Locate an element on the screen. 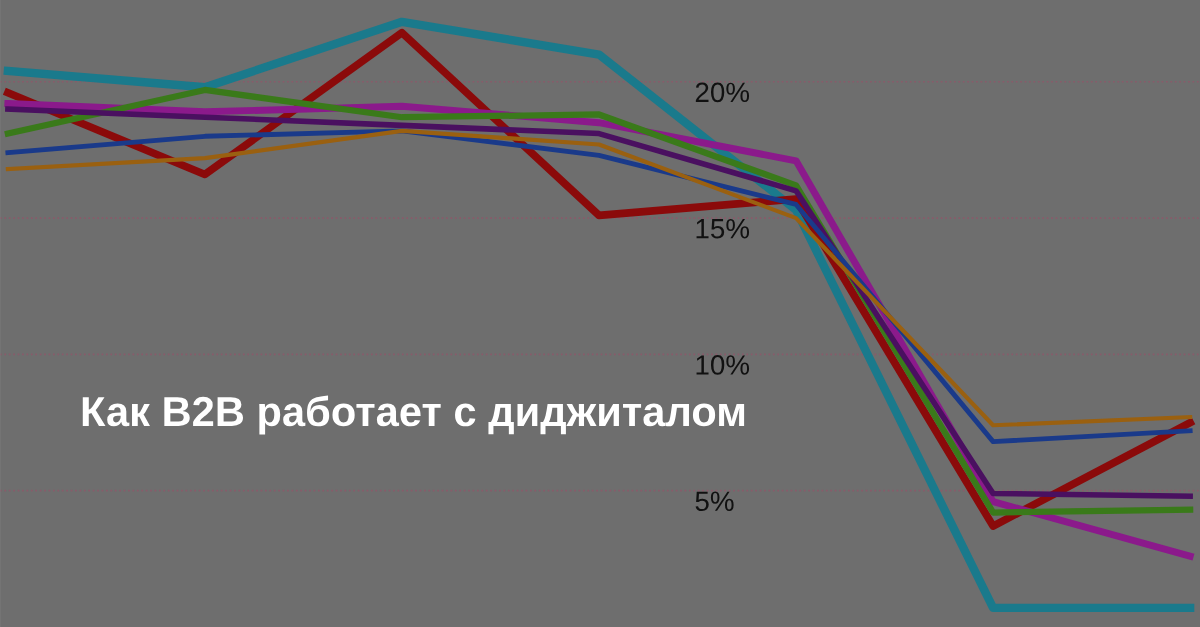 Image resolution: width=1200 pixels, height=627 pixels. text: Как B2B работает с диджиталом is located at coordinates (413, 415).